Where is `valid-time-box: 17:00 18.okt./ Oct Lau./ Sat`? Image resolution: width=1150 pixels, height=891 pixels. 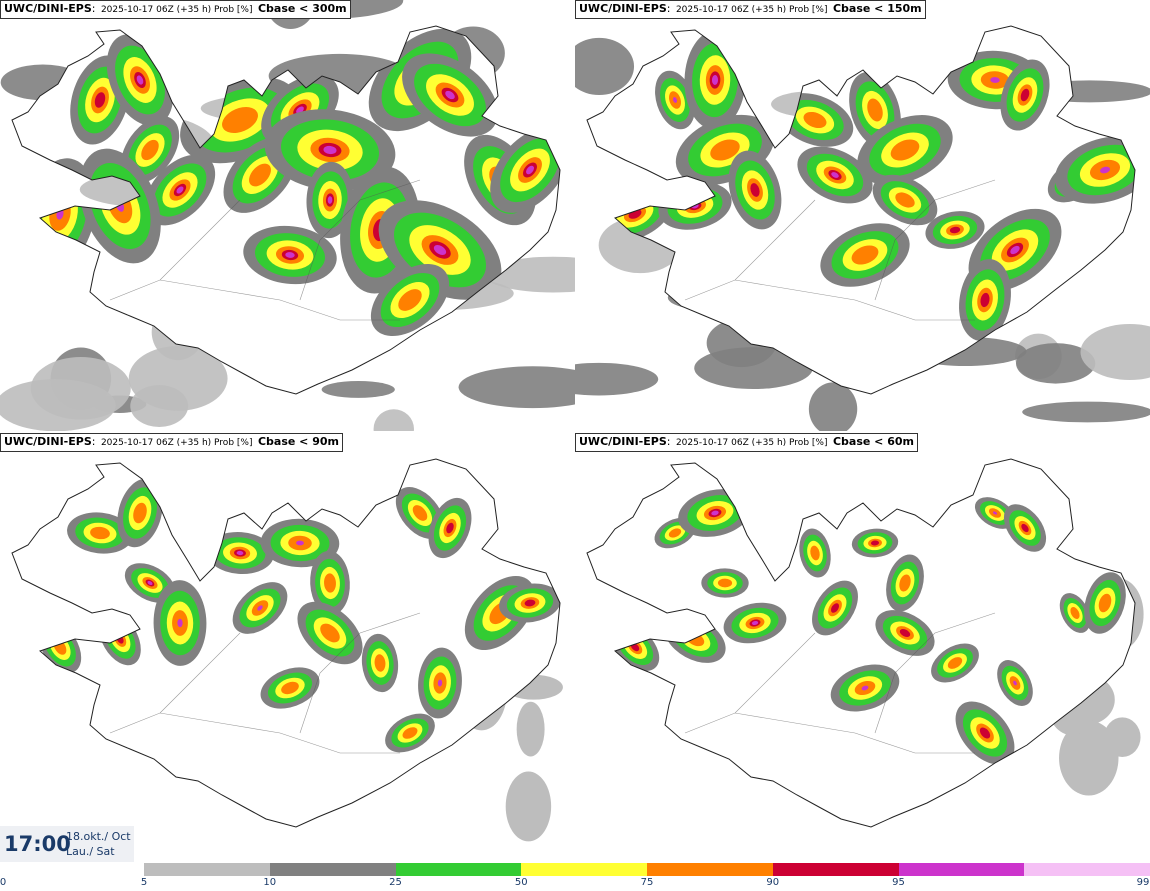 valid-time-box: 17:00 18.okt./ Oct Lau./ Sat is located at coordinates (67, 844).